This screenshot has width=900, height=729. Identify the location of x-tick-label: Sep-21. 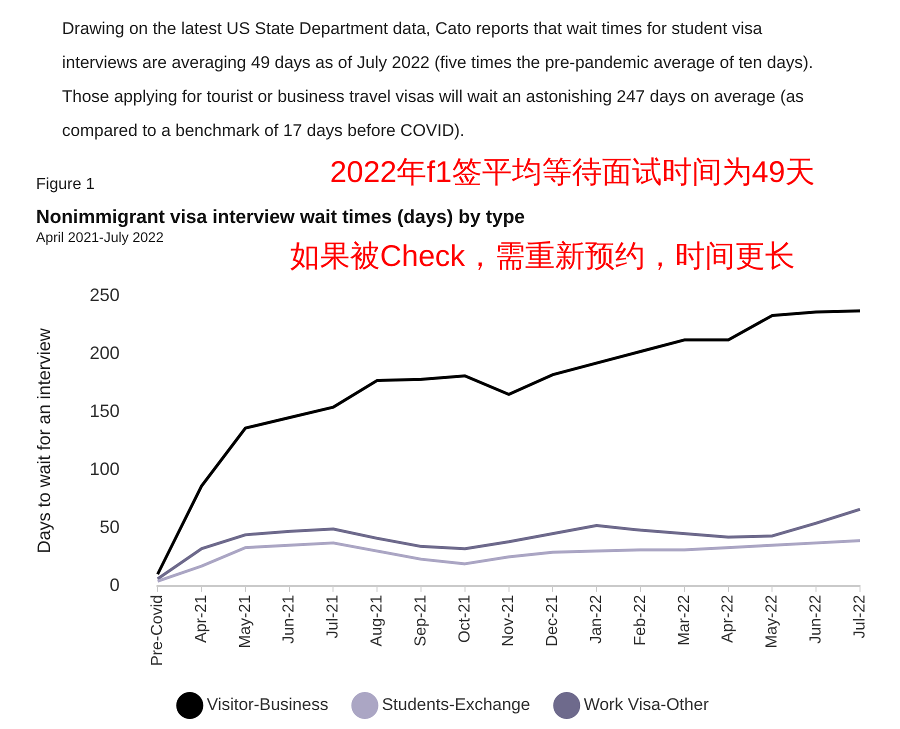
(421, 620).